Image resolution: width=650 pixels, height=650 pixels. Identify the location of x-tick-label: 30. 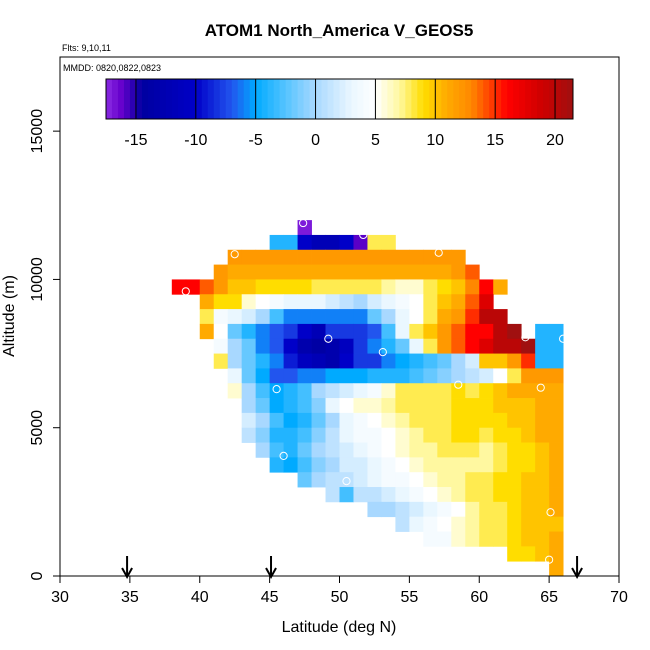
(60, 597).